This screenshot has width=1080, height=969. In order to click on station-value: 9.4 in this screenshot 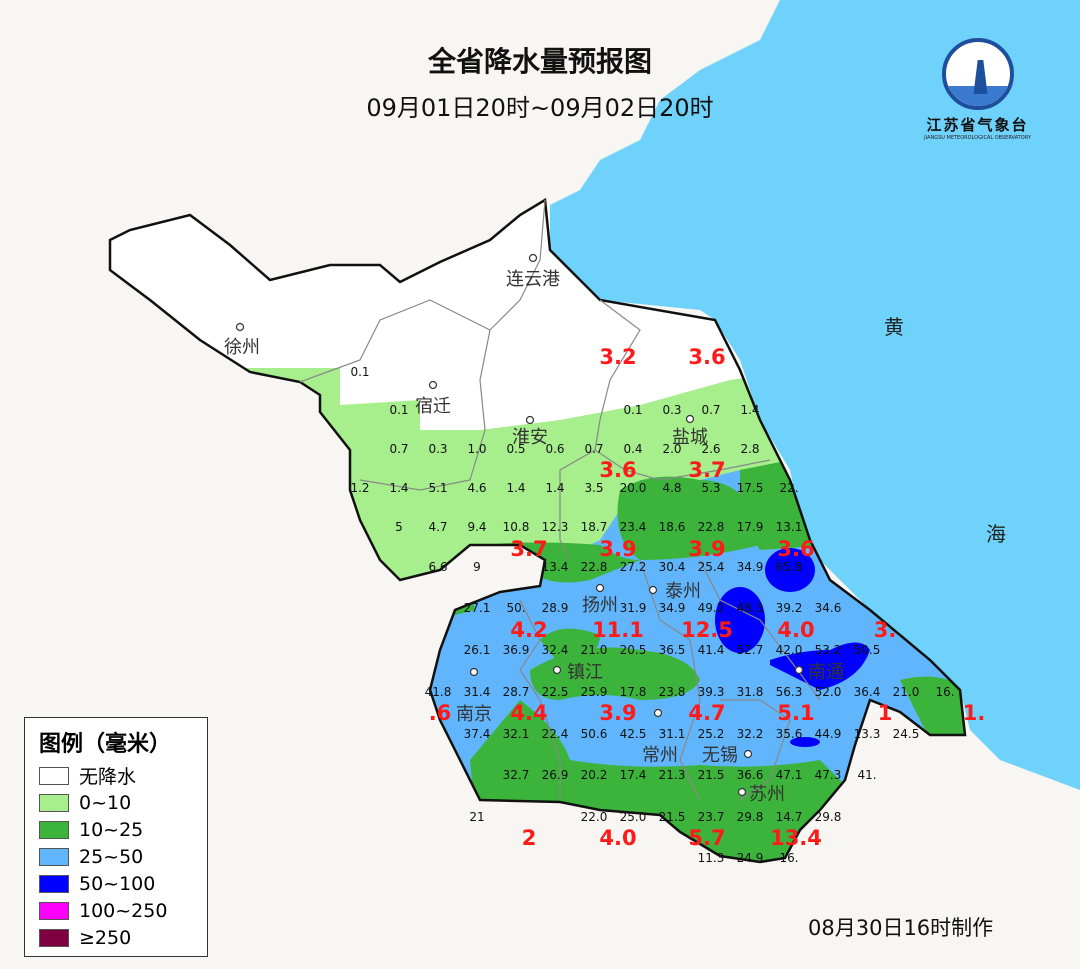, I will do `click(476, 527)`.